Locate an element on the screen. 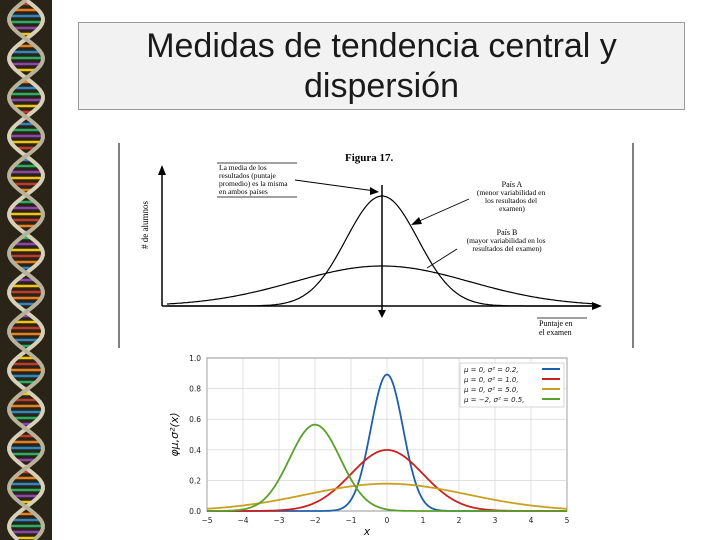  legend-label: μ = 0, σ² = 5.0, is located at coordinates (491, 390).